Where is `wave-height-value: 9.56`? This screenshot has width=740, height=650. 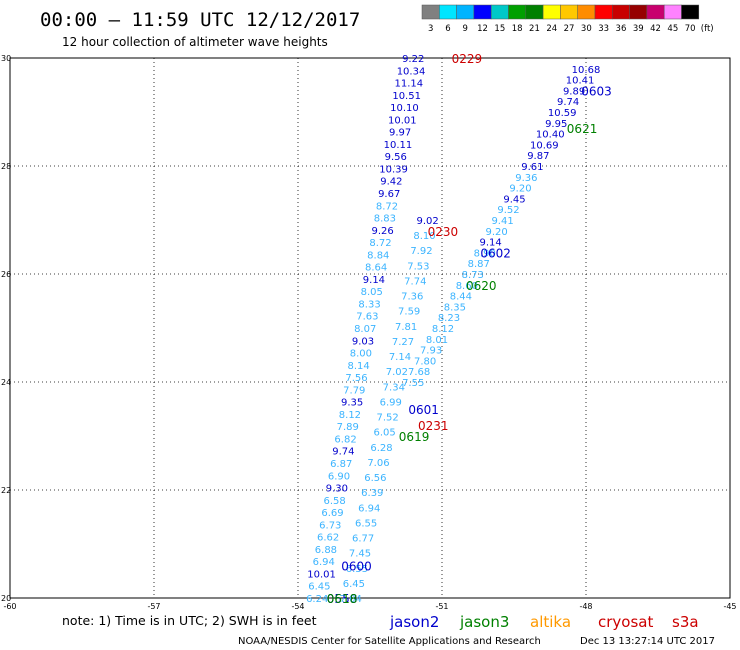 wave-height-value: 9.56 is located at coordinates (396, 157).